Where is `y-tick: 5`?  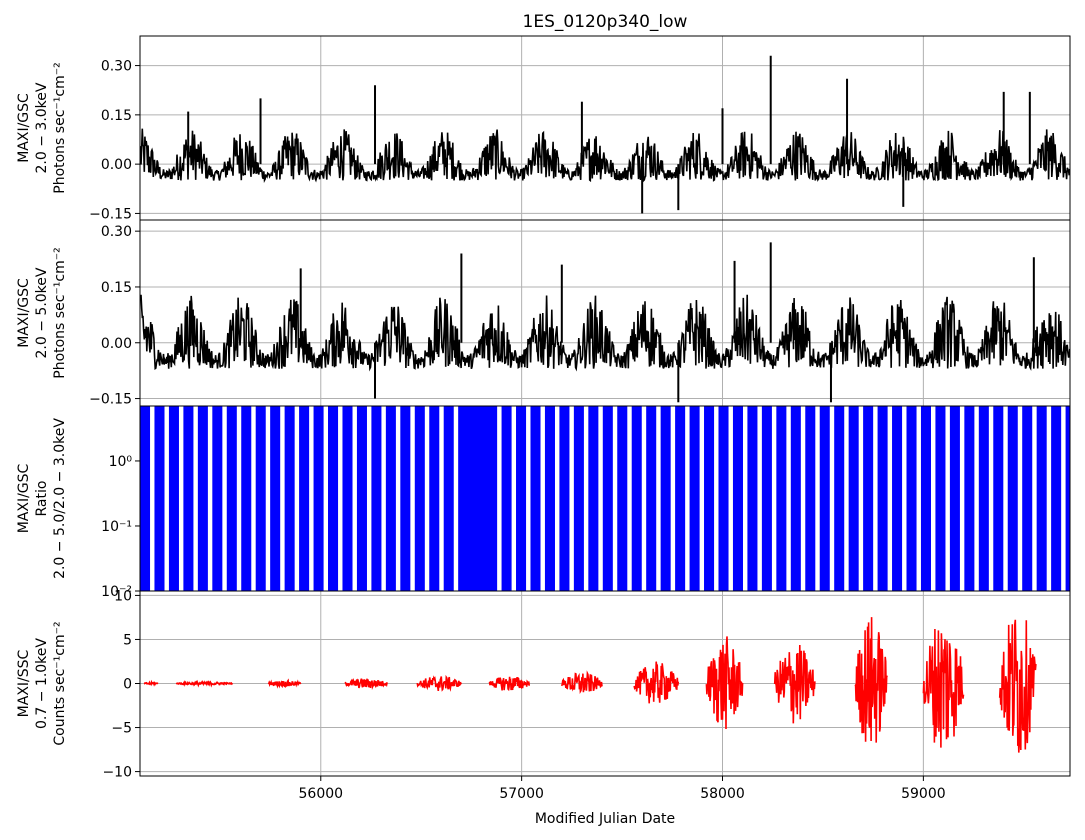 y-tick: 5 is located at coordinates (131, 640).